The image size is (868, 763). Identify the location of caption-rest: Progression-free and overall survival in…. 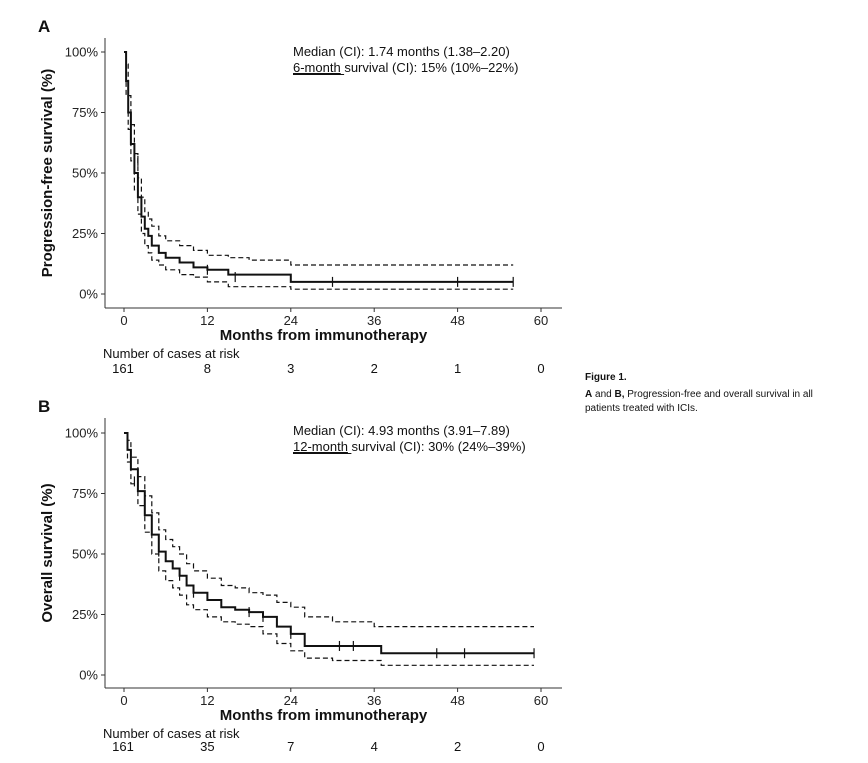
(718, 394).